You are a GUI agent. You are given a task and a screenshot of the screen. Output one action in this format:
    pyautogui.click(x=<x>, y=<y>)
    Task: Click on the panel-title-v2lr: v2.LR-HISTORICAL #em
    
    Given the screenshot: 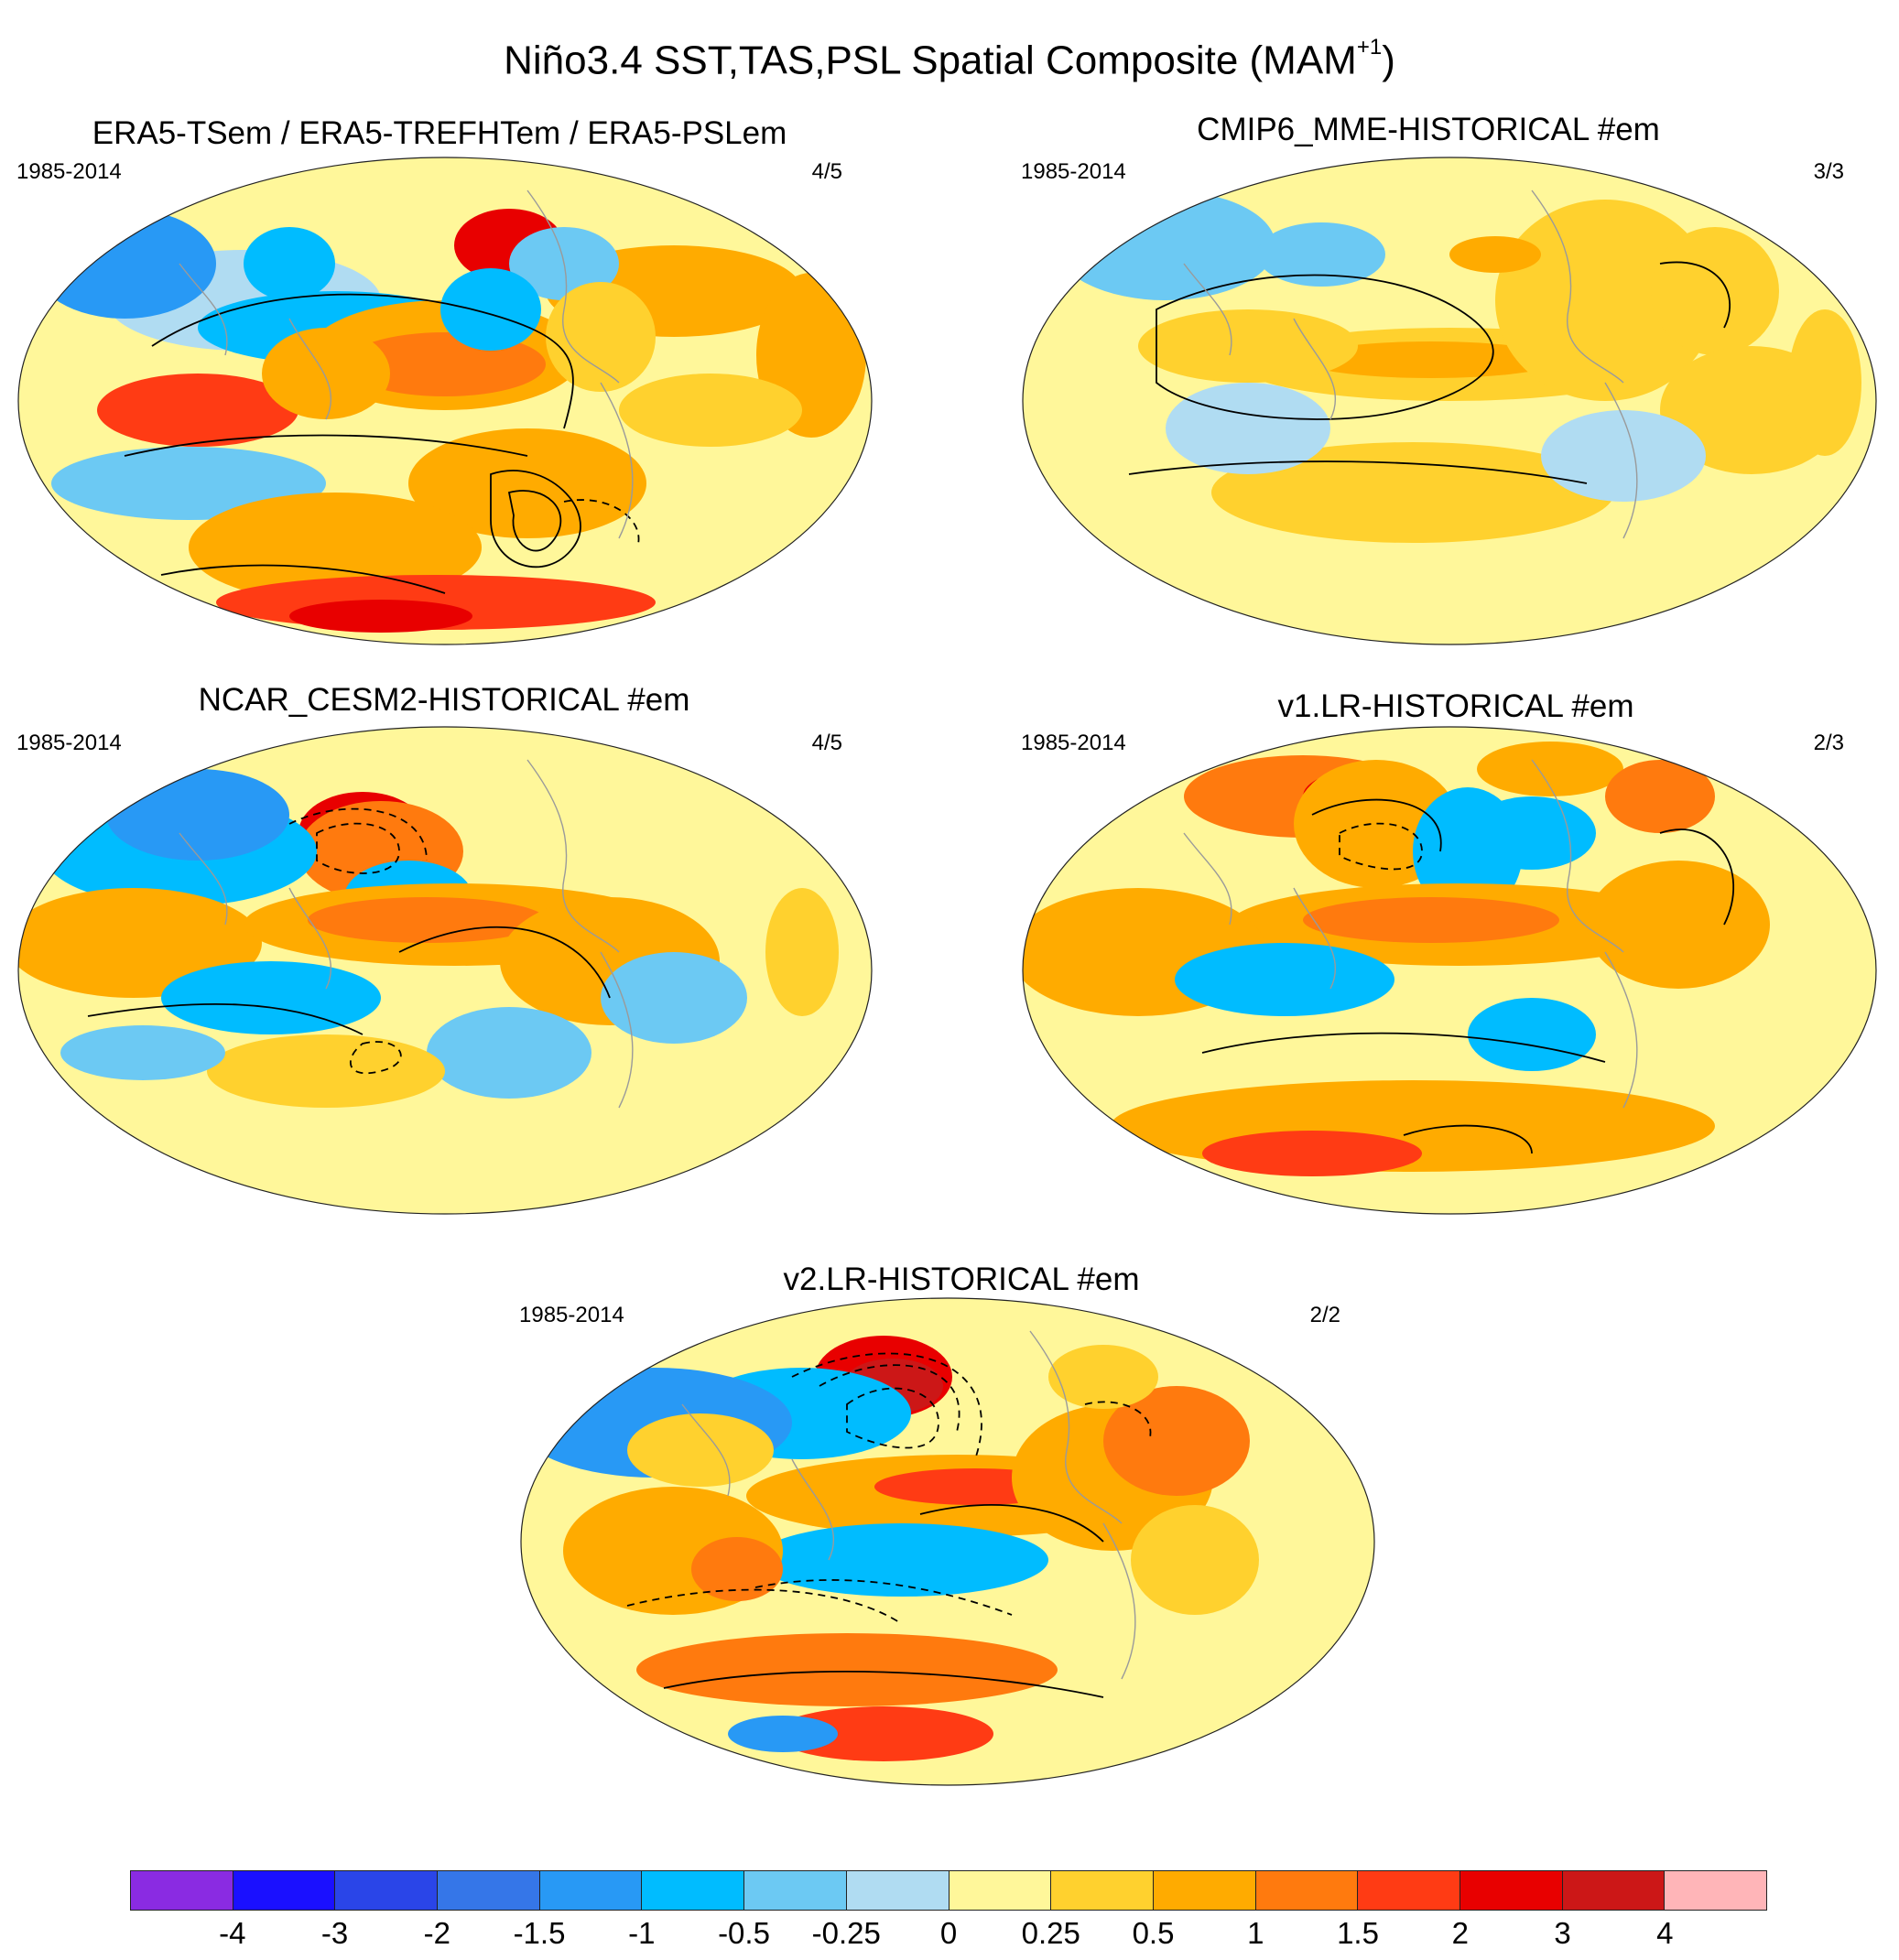 What is the action you would take?
    pyautogui.click(x=961, y=1279)
    